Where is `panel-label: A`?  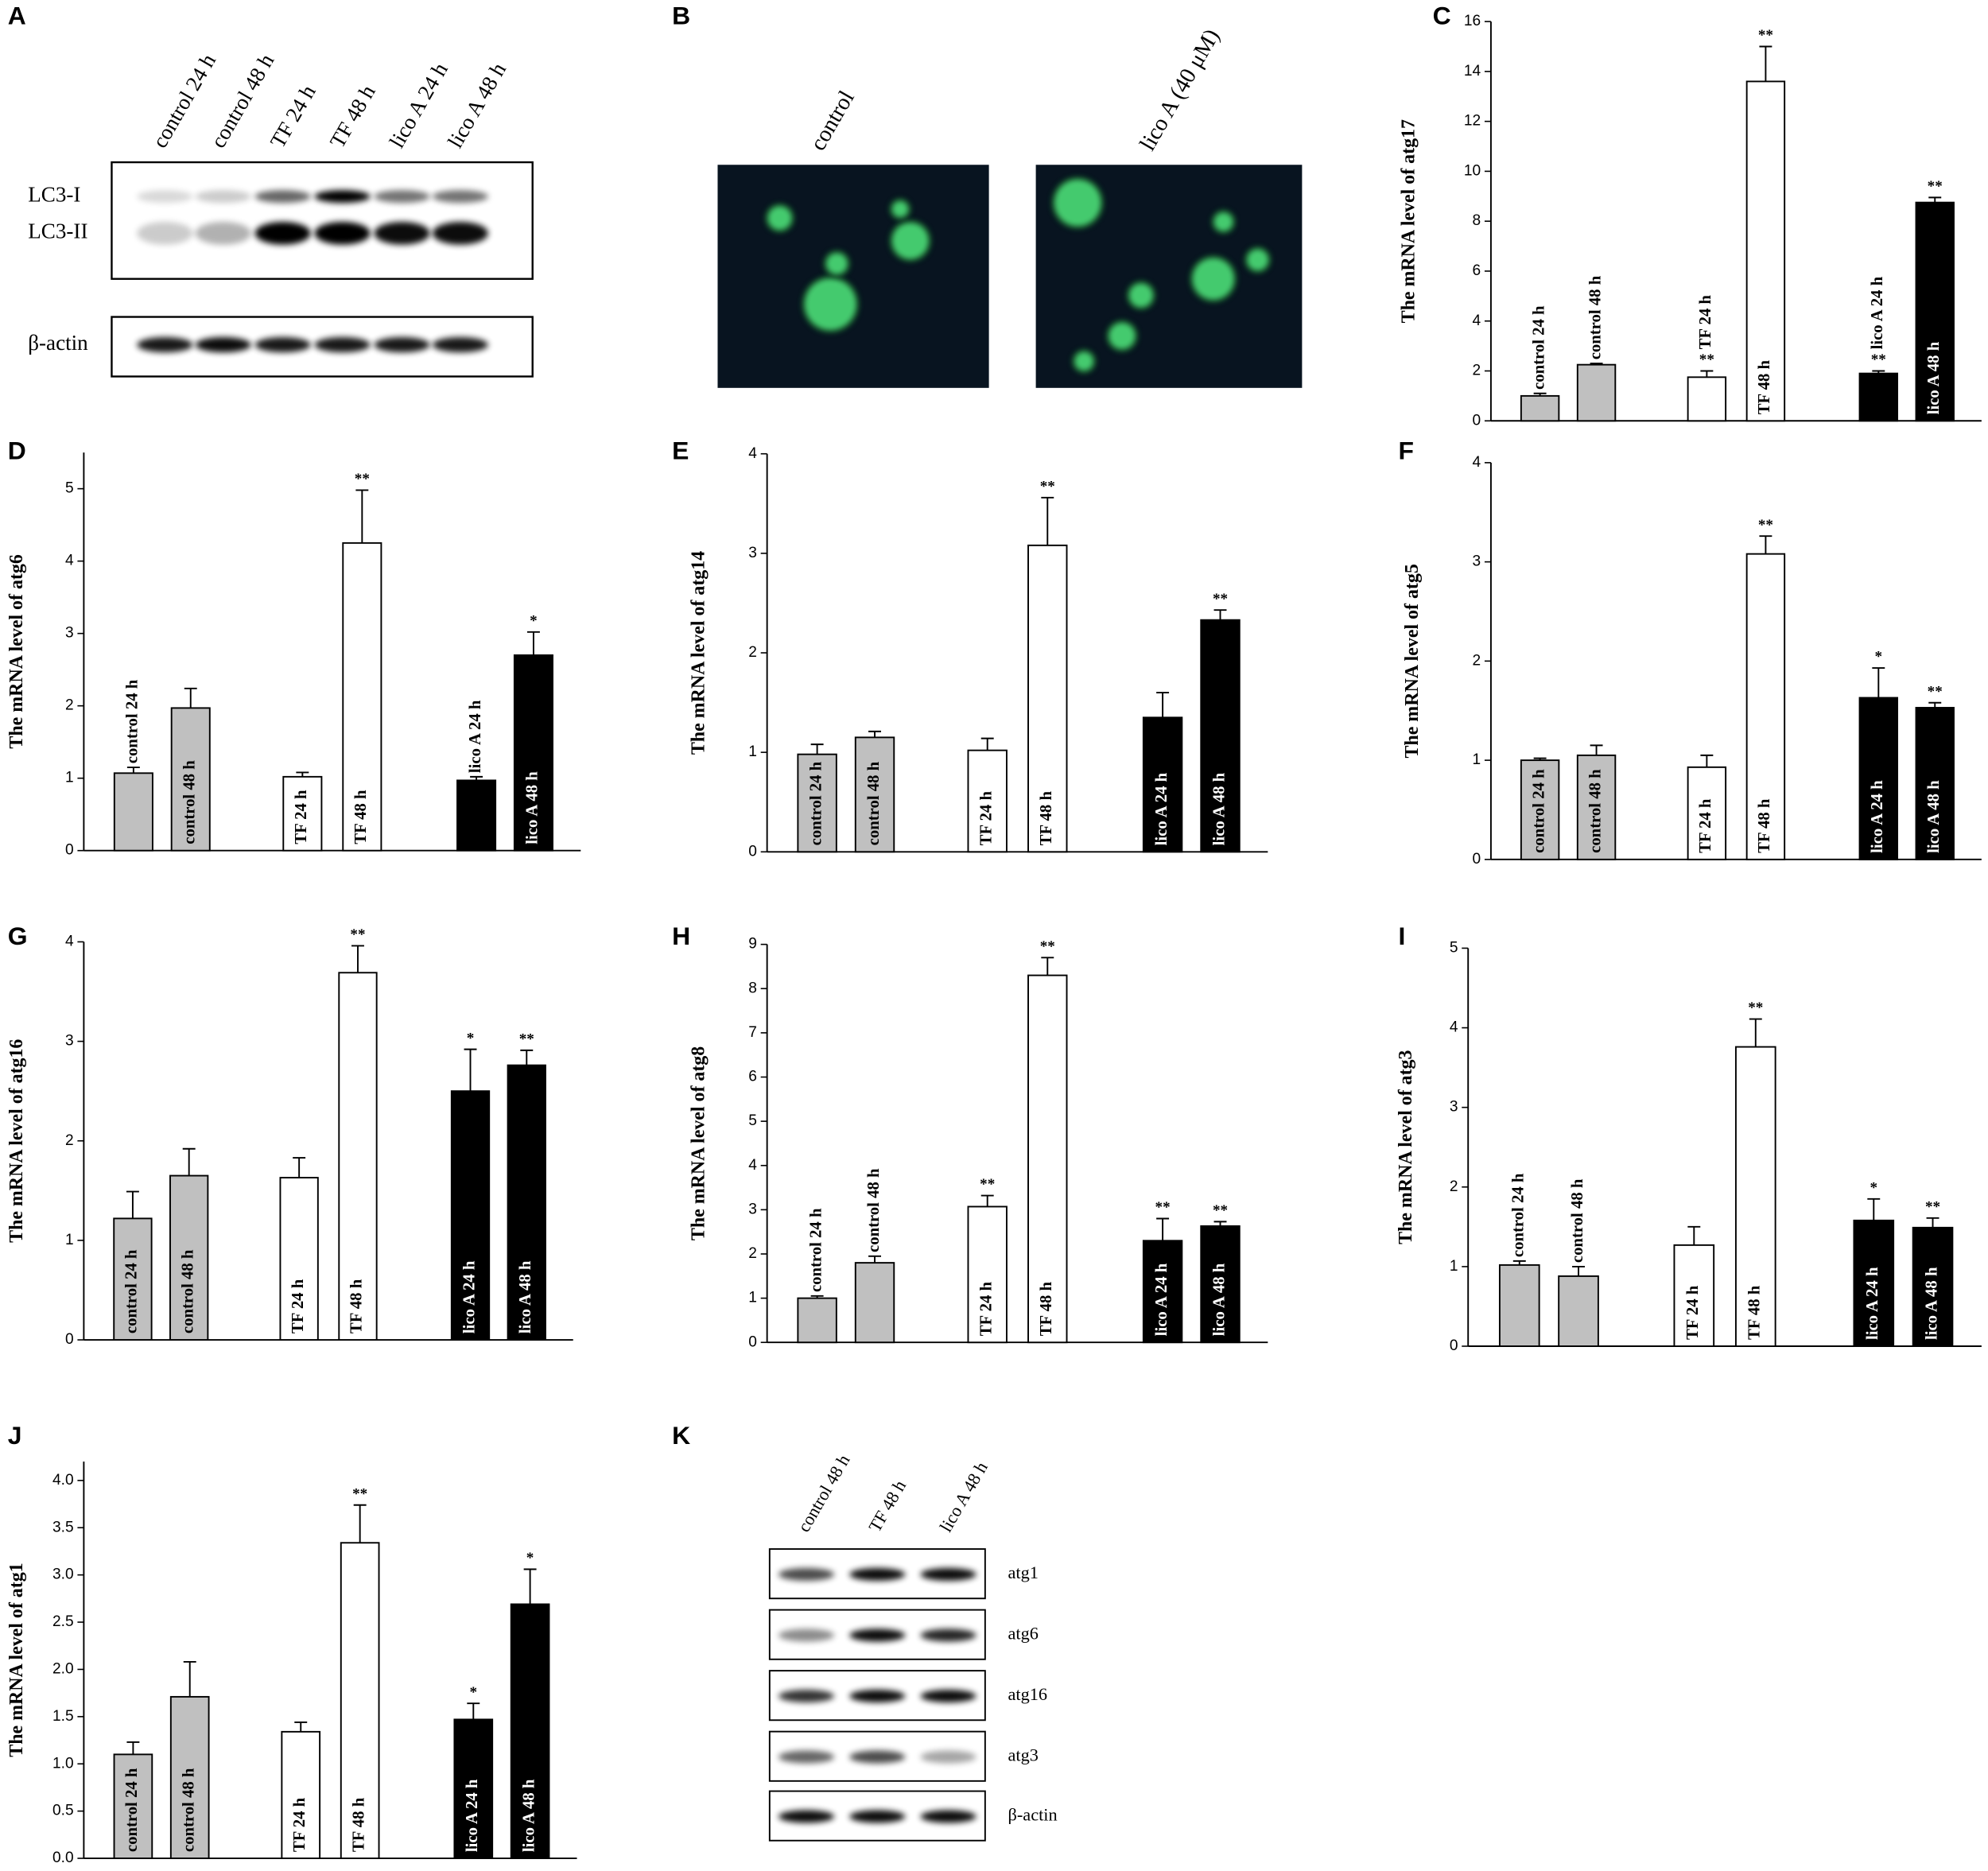 panel-label: A is located at coordinates (17, 16).